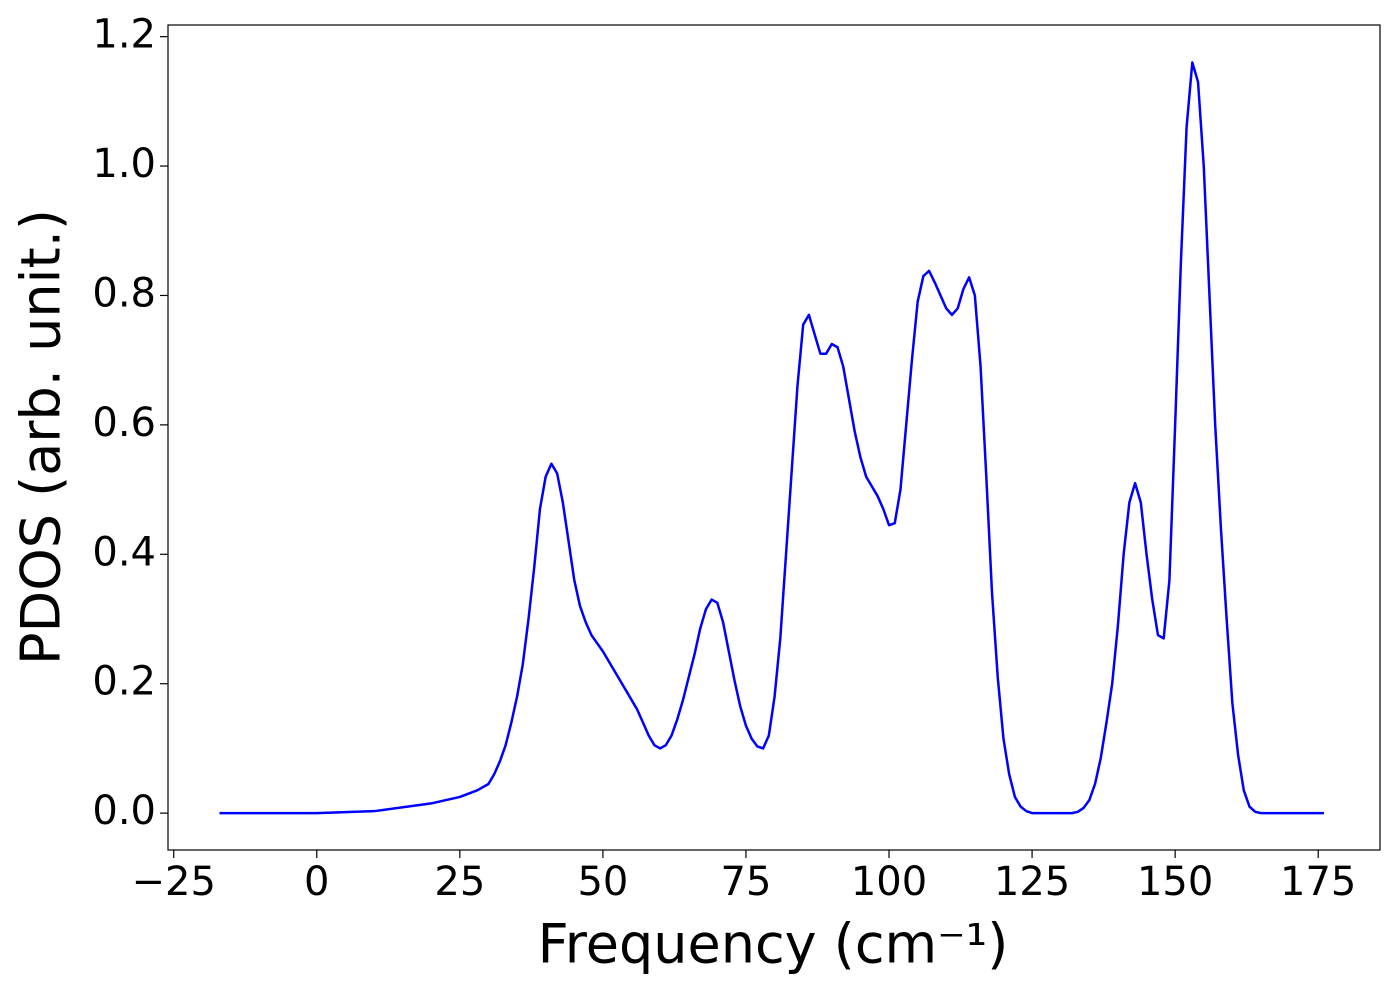 This screenshot has height=1000, width=1400. Describe the element at coordinates (124, 35) in the screenshot. I see `y-tick-label: 1.2` at that location.